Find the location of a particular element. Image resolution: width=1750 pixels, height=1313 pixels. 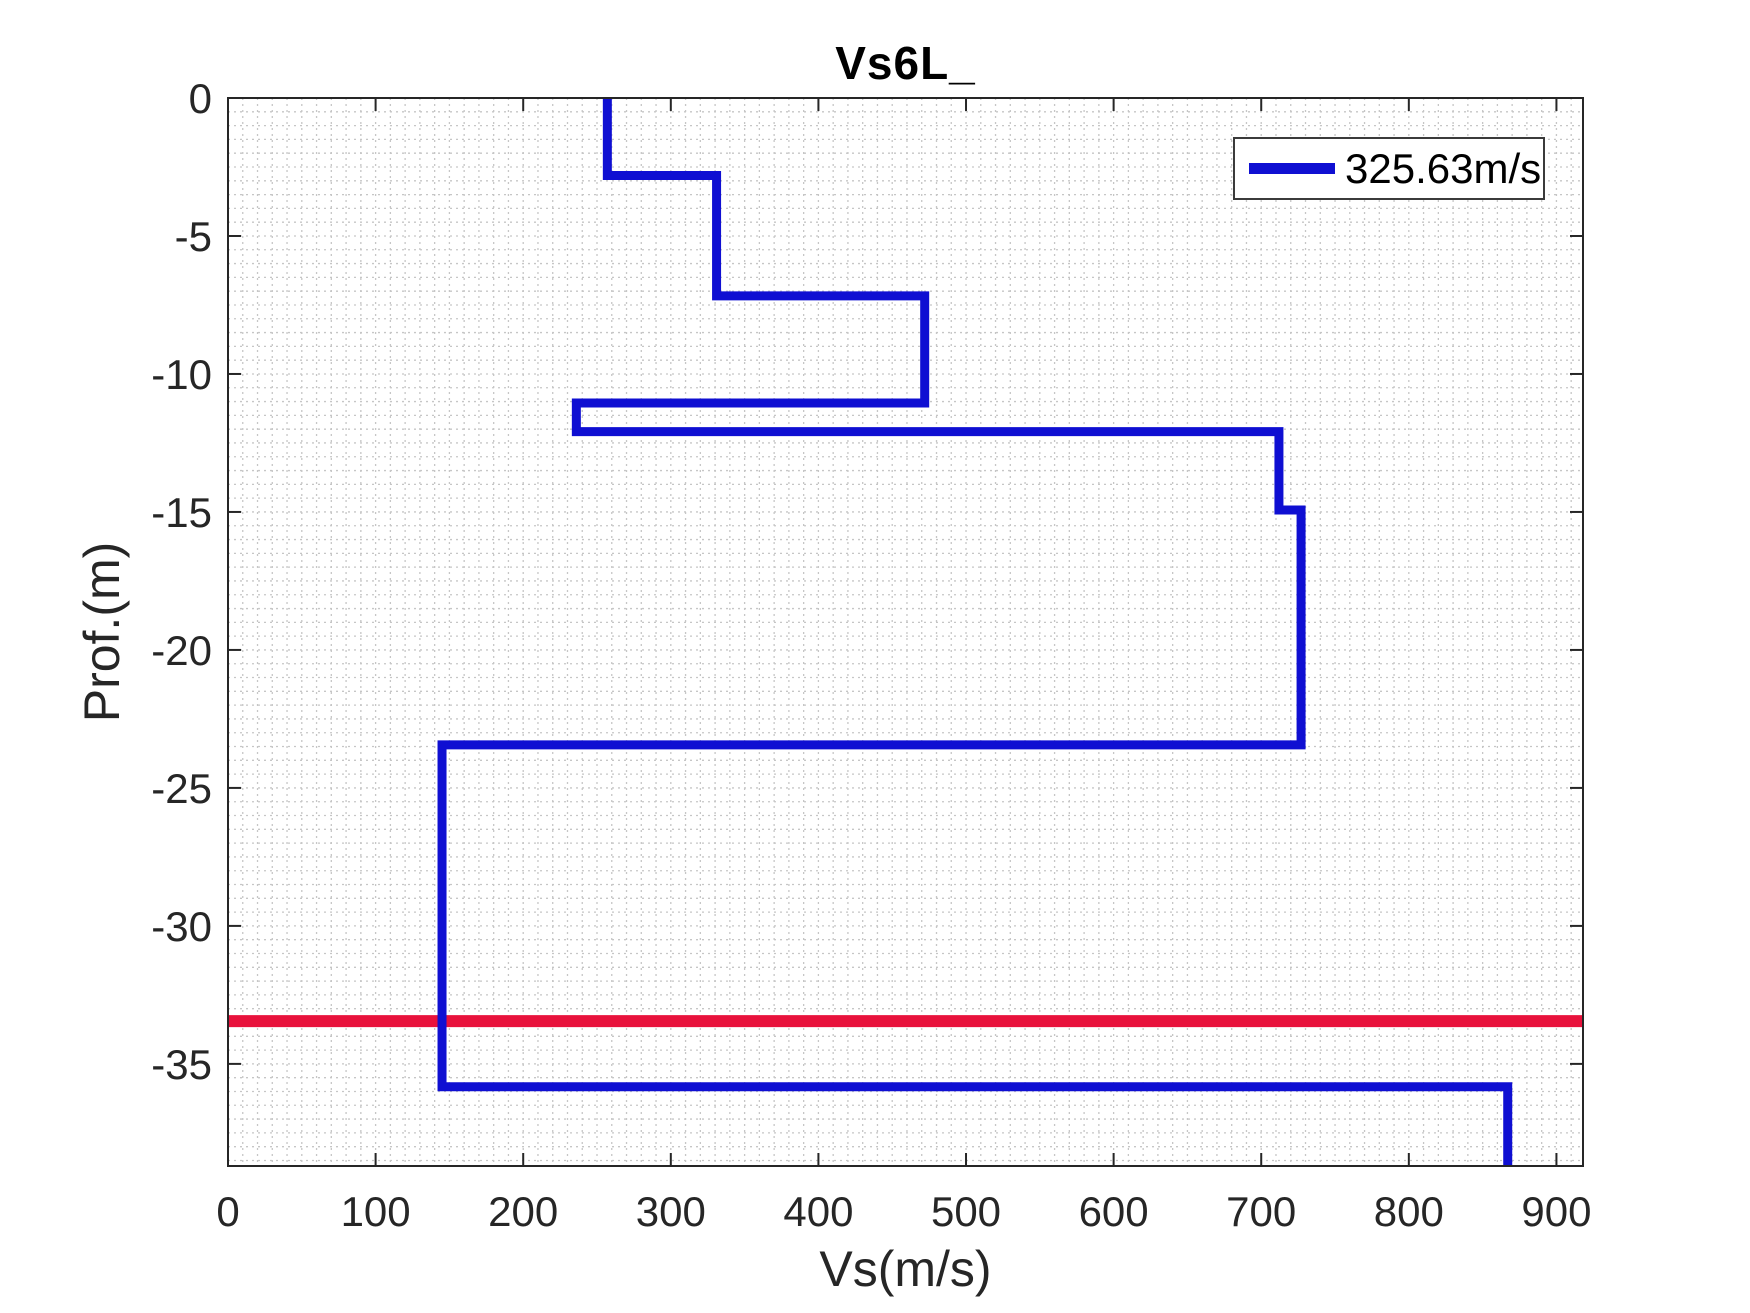

legend-label: 325.63m/s is located at coordinates (1443, 168).